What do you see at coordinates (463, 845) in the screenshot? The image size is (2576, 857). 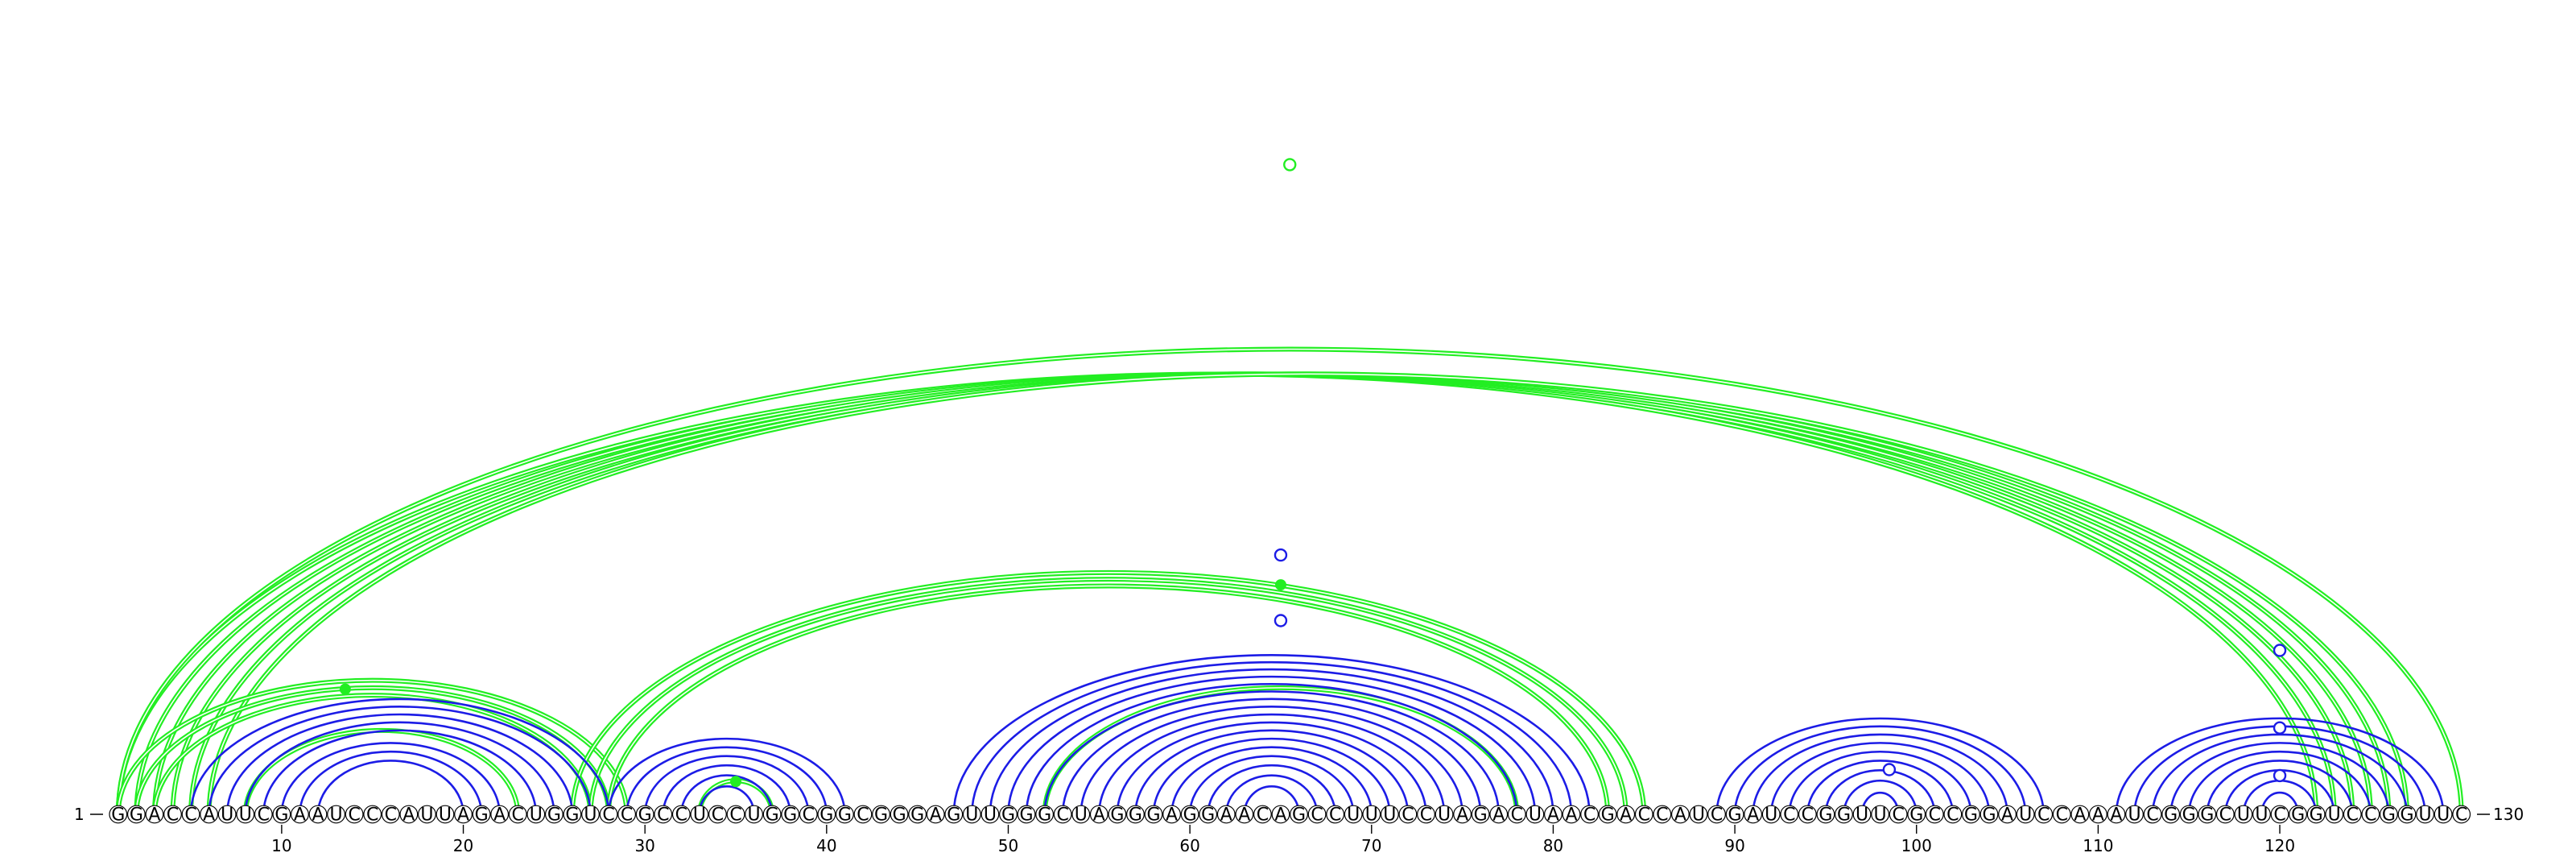 I see `tick-label: 20` at bounding box center [463, 845].